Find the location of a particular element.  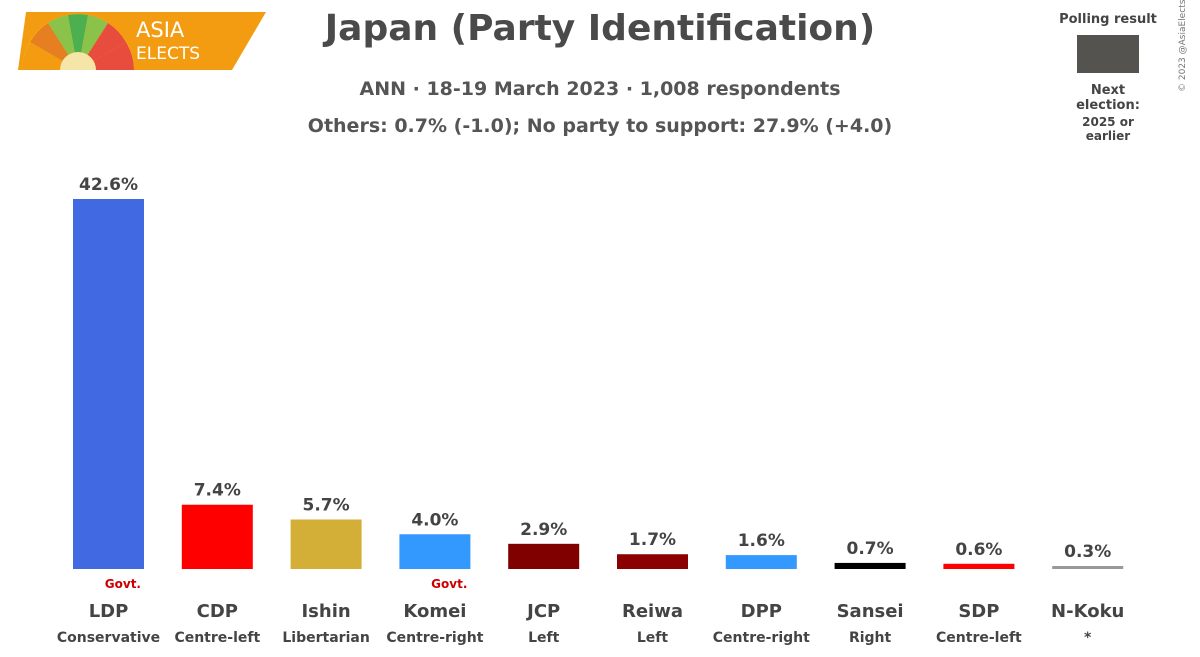

sunburst-icon is located at coordinates (78, 42).